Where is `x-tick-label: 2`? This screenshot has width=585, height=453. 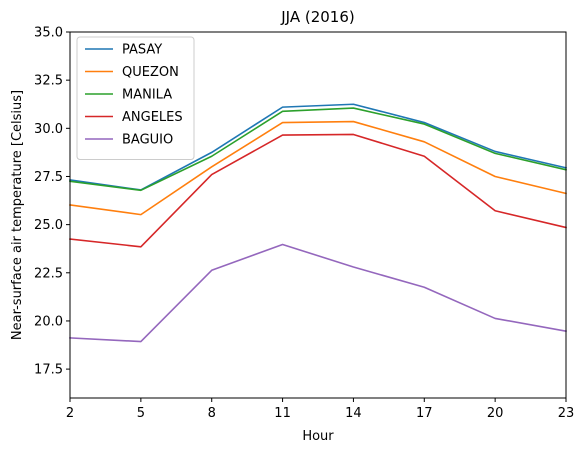
x-tick-label: 2 is located at coordinates (70, 413).